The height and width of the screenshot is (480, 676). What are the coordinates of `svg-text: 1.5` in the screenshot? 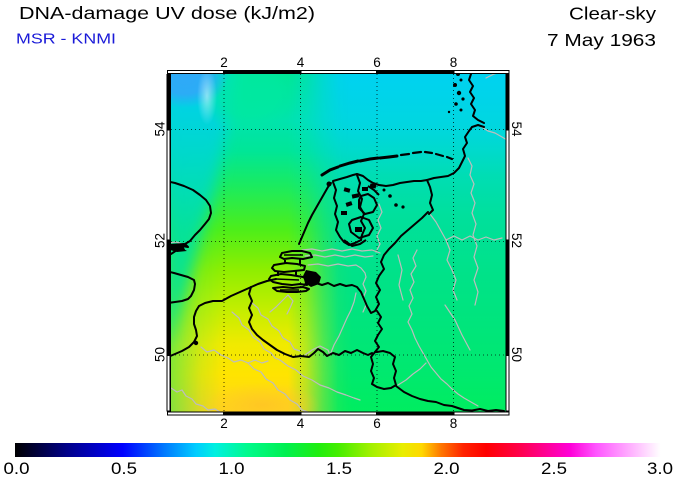 It's located at (339, 468).